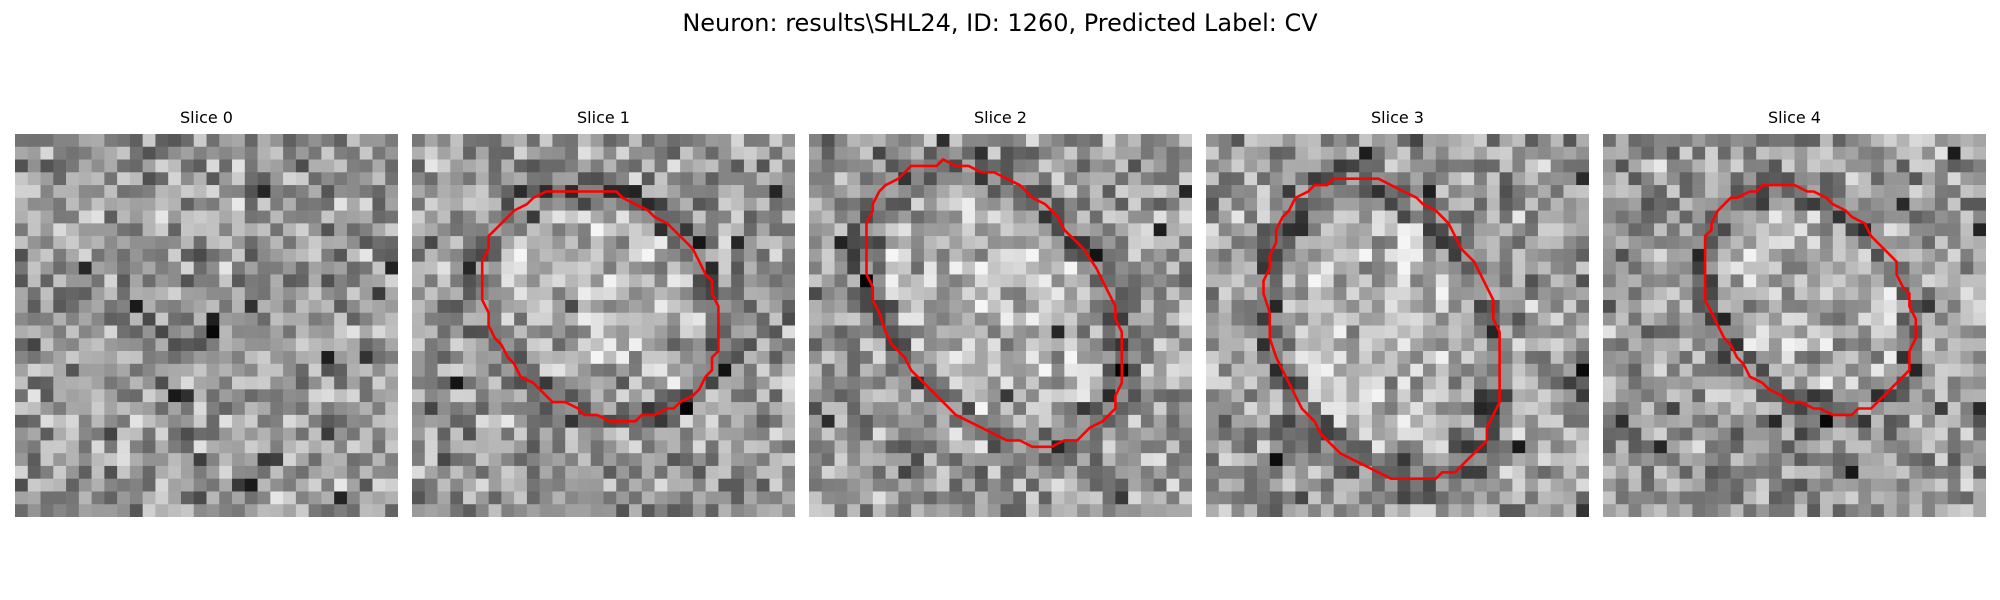  What do you see at coordinates (1000, 117) in the screenshot?
I see `panel-title: Slice 2` at bounding box center [1000, 117].